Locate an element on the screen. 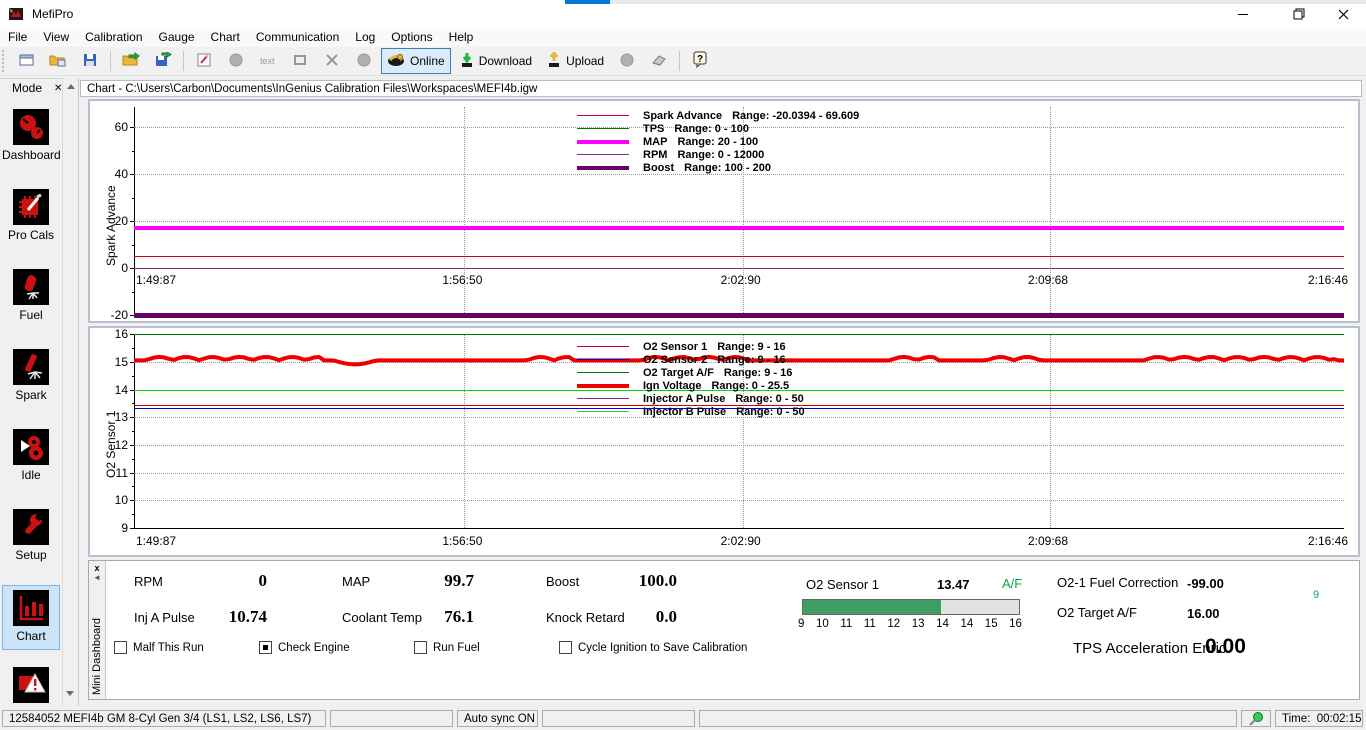 This screenshot has width=1366, height=730. new-window-icon is located at coordinates (26, 61).